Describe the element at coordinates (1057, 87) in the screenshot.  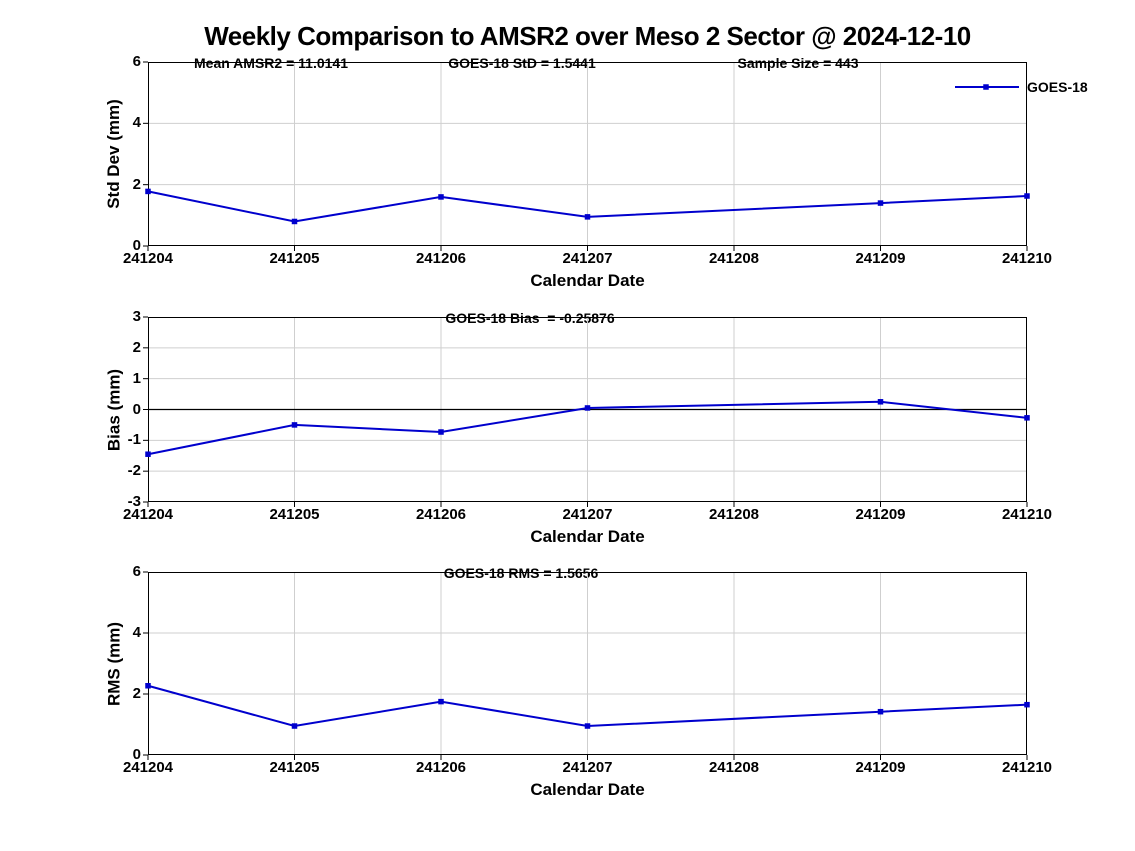
I see `legend-label: GOES-18` at that location.